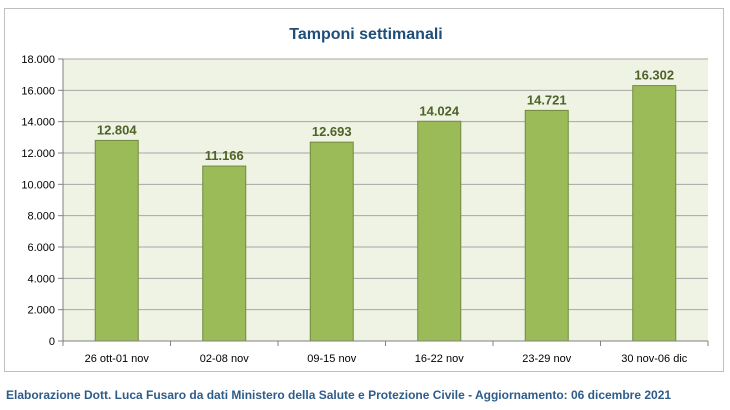 The width and height of the screenshot is (730, 410). Describe the element at coordinates (439, 359) in the screenshot. I see `x-tick-label: 16-22 nov` at that location.